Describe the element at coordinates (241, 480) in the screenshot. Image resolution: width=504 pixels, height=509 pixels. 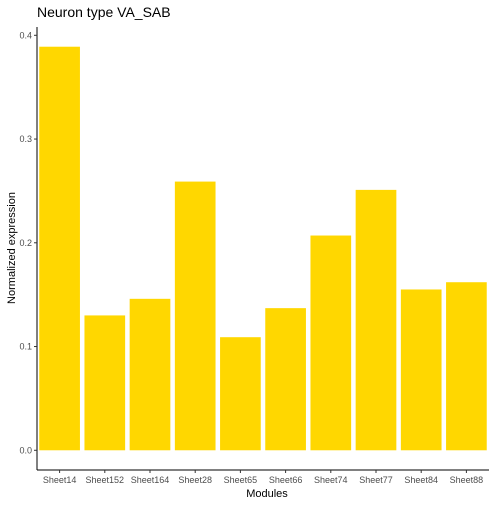
I see `x-tick-label: Sheet65` at that location.